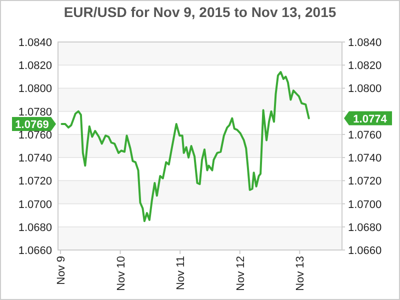 This screenshot has height=300, width=400. I want to click on x-tick-label: Nov 11, so click(181, 273).